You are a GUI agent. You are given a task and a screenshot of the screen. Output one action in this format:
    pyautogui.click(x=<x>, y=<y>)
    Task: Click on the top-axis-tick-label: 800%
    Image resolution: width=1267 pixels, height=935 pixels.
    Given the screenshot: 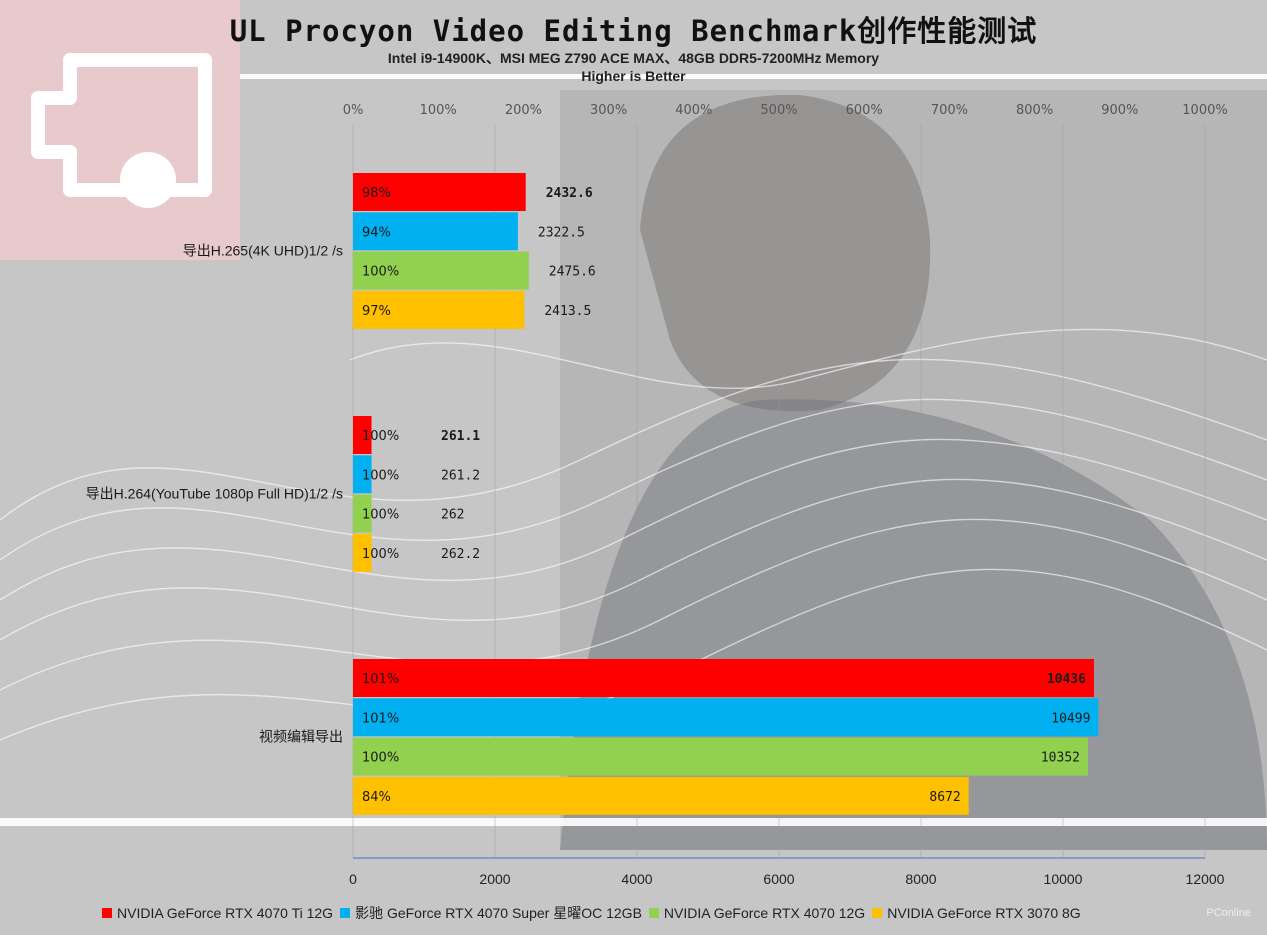 What is the action you would take?
    pyautogui.click(x=1034, y=110)
    